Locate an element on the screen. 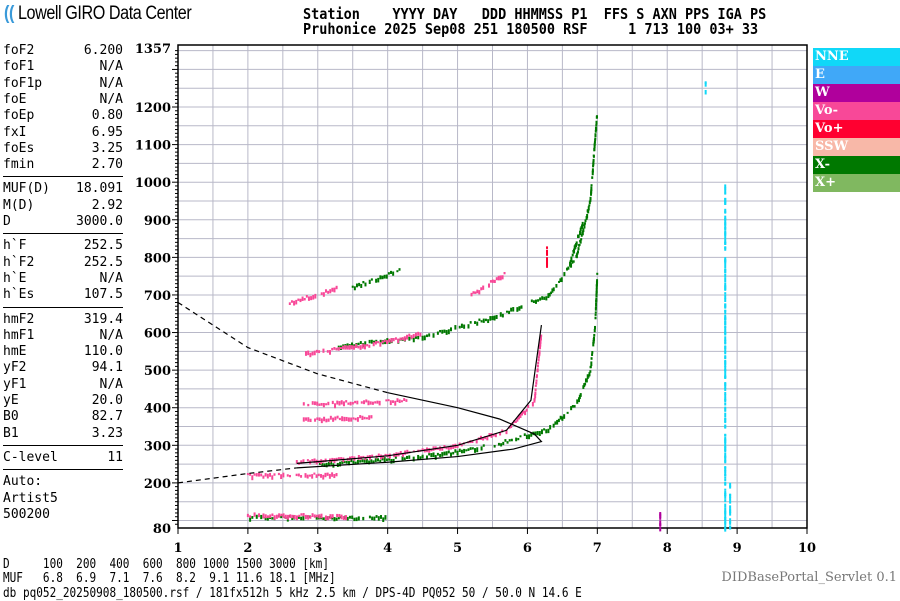 Image resolution: width=900 pixels, height=601 pixels. param-value: 252.5 is located at coordinates (103, 246).